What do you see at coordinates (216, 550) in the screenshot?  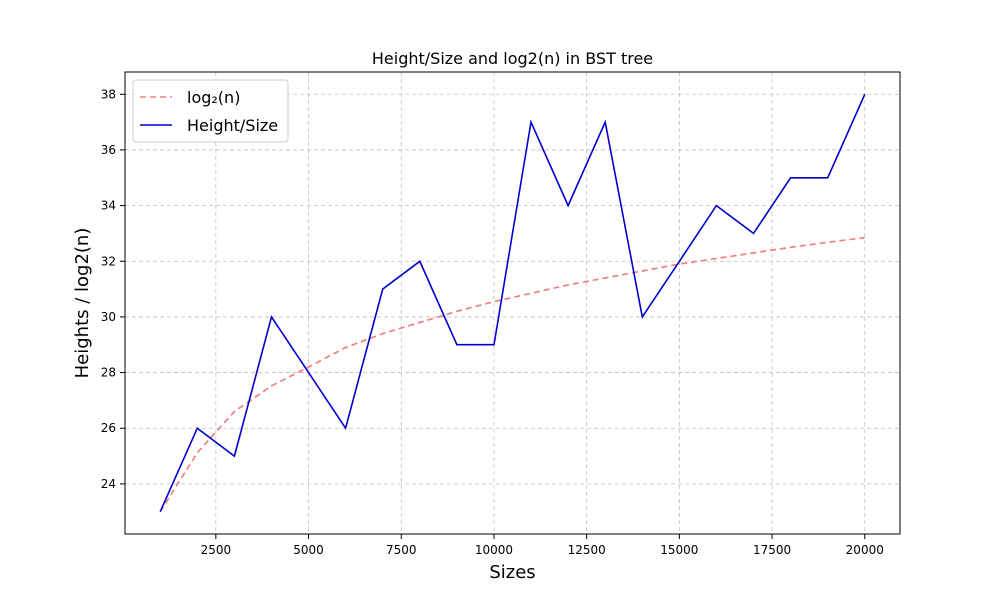 I see `x-tick-label: 2500` at bounding box center [216, 550].